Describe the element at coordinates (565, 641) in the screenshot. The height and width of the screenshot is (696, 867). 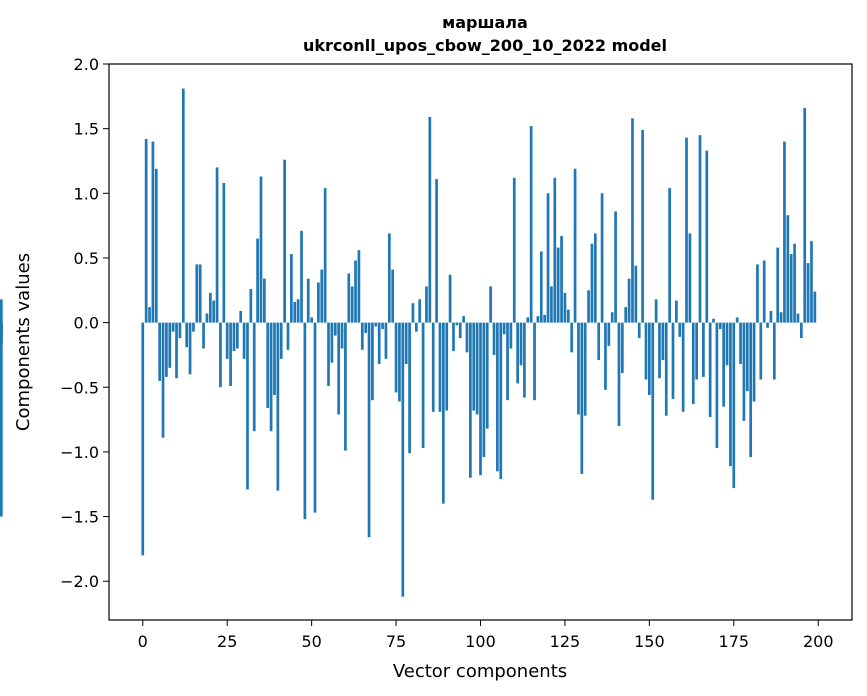
I see `x-tick-label: 125` at that location.